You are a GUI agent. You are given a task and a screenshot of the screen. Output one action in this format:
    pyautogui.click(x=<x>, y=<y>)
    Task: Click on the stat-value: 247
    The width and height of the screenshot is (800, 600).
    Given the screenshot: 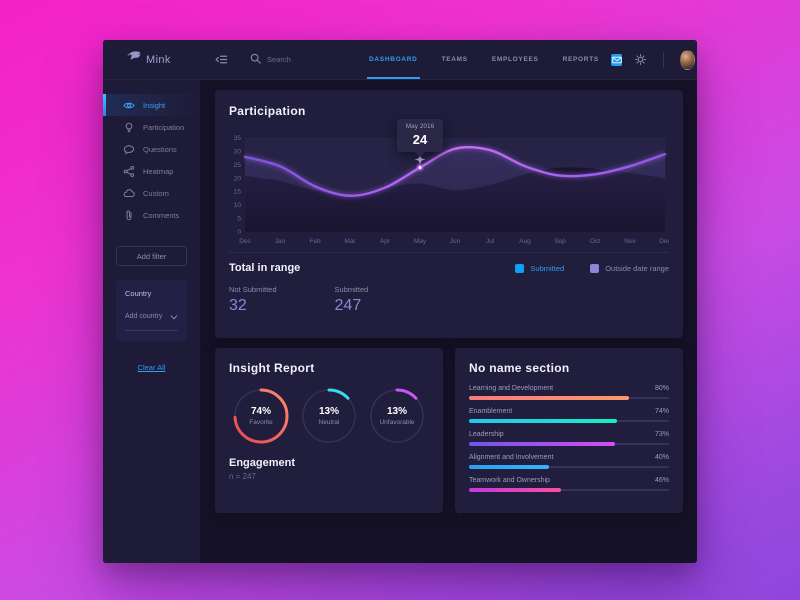 What is the action you would take?
    pyautogui.click(x=348, y=305)
    